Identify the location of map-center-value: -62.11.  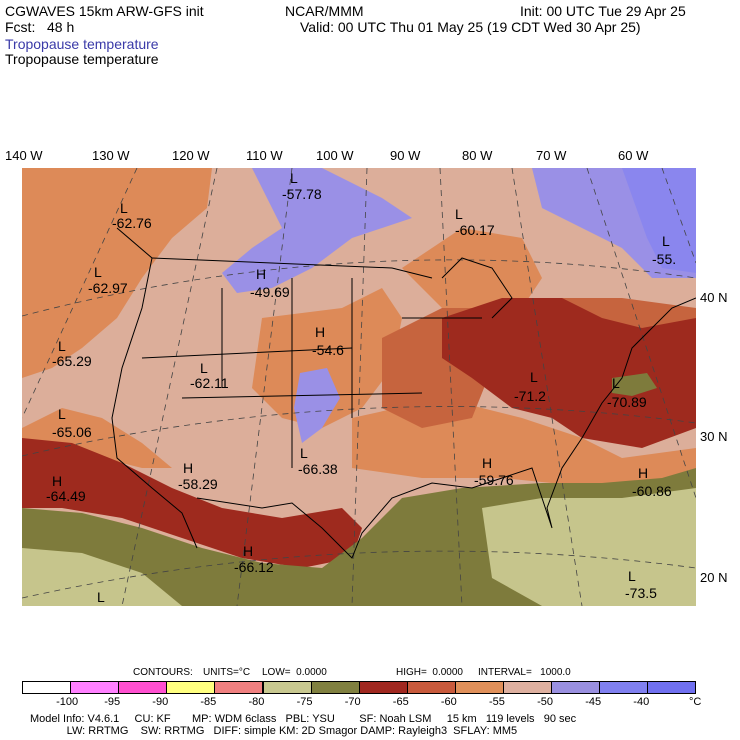
(209, 383).